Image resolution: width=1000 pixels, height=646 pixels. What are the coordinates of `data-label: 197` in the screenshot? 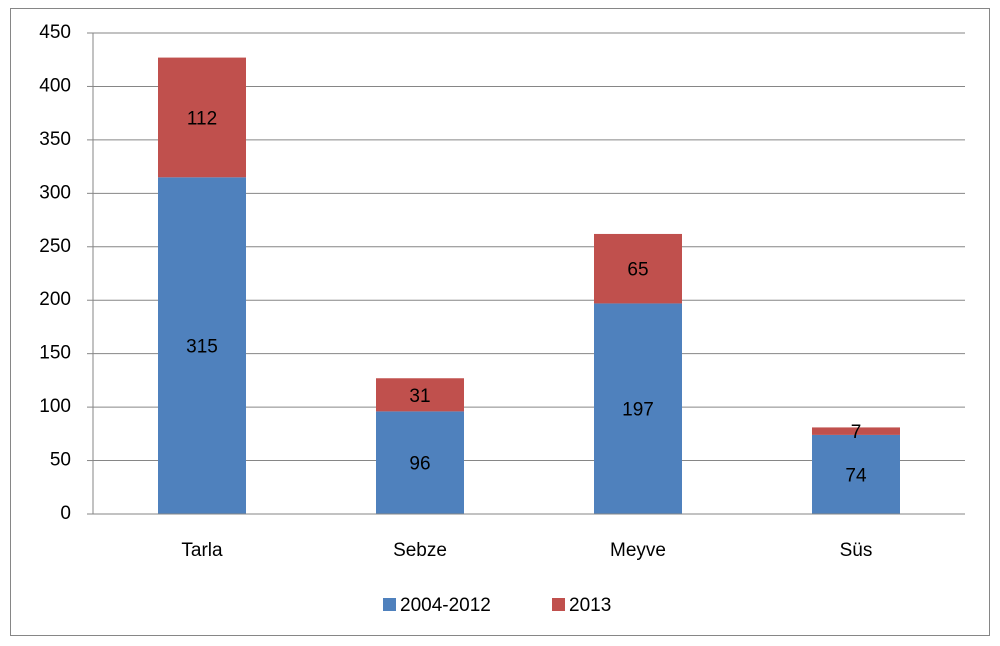 It's located at (638, 410).